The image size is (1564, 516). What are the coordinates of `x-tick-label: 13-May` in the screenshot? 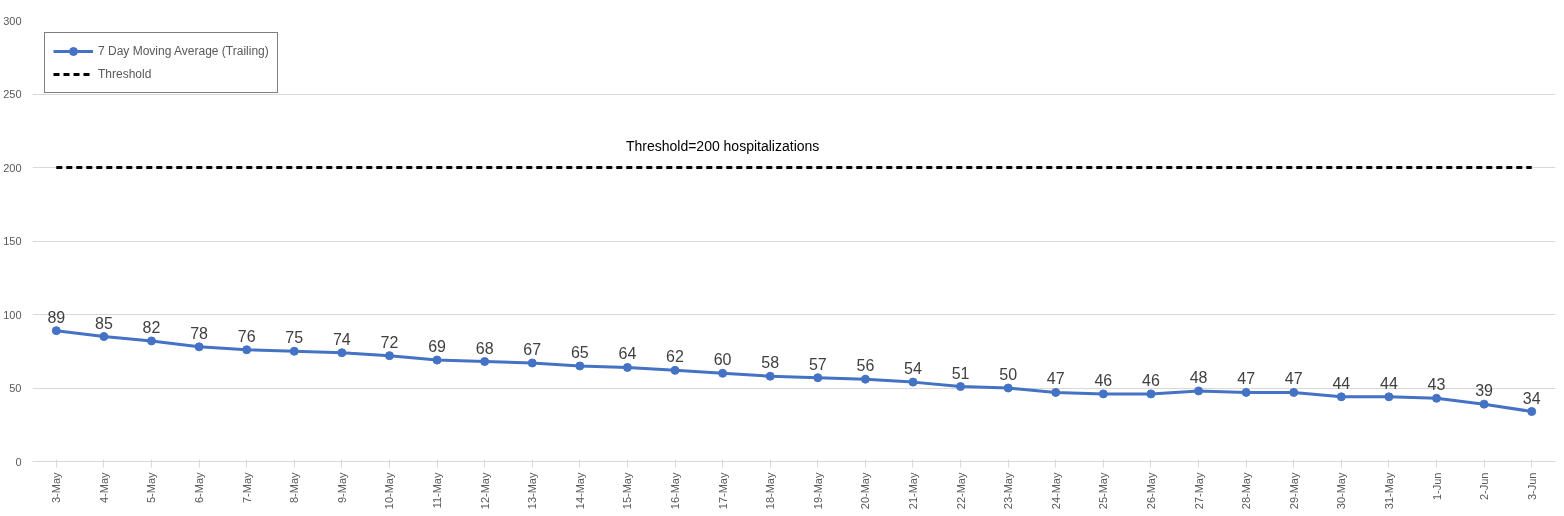 It's located at (532, 491).